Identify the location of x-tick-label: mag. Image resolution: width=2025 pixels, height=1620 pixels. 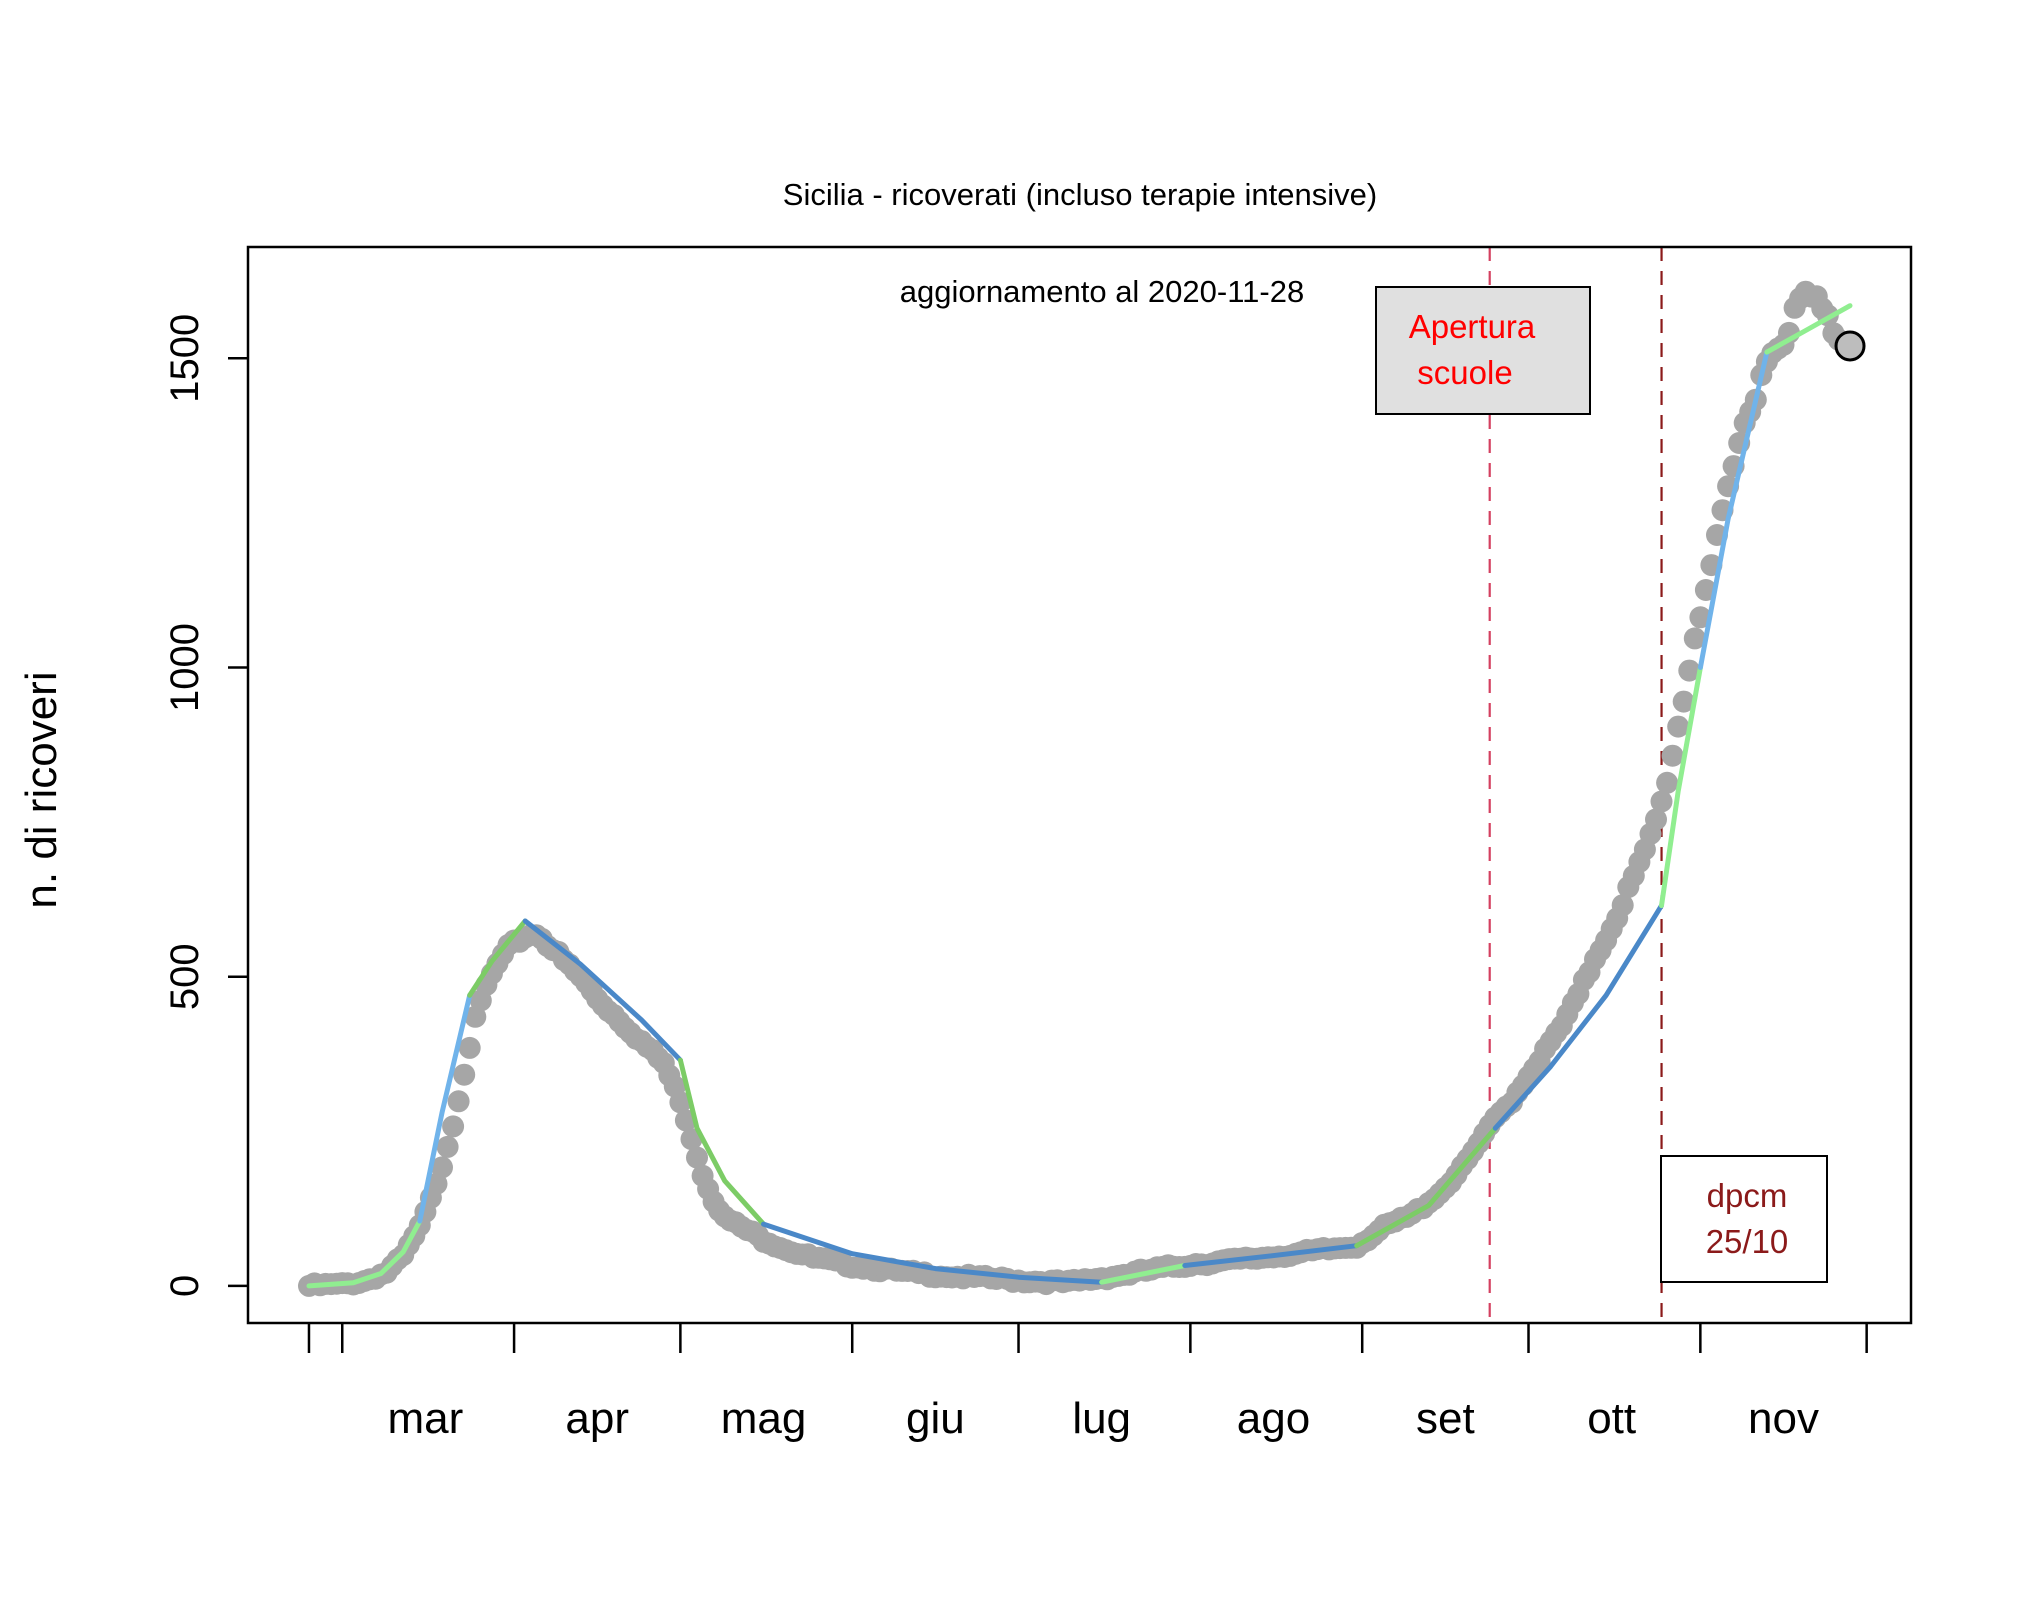
(764, 1418).